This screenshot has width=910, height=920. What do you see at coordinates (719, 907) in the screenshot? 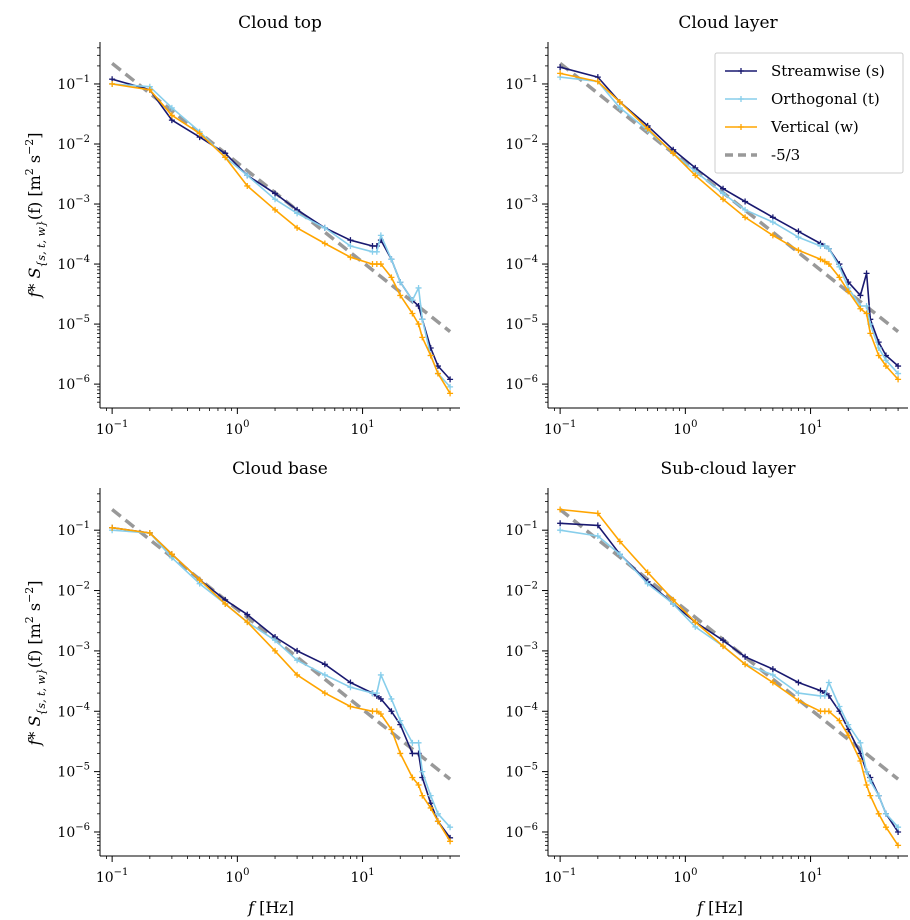
I see `x-axis-label-right: f [Hz]` at bounding box center [719, 907].